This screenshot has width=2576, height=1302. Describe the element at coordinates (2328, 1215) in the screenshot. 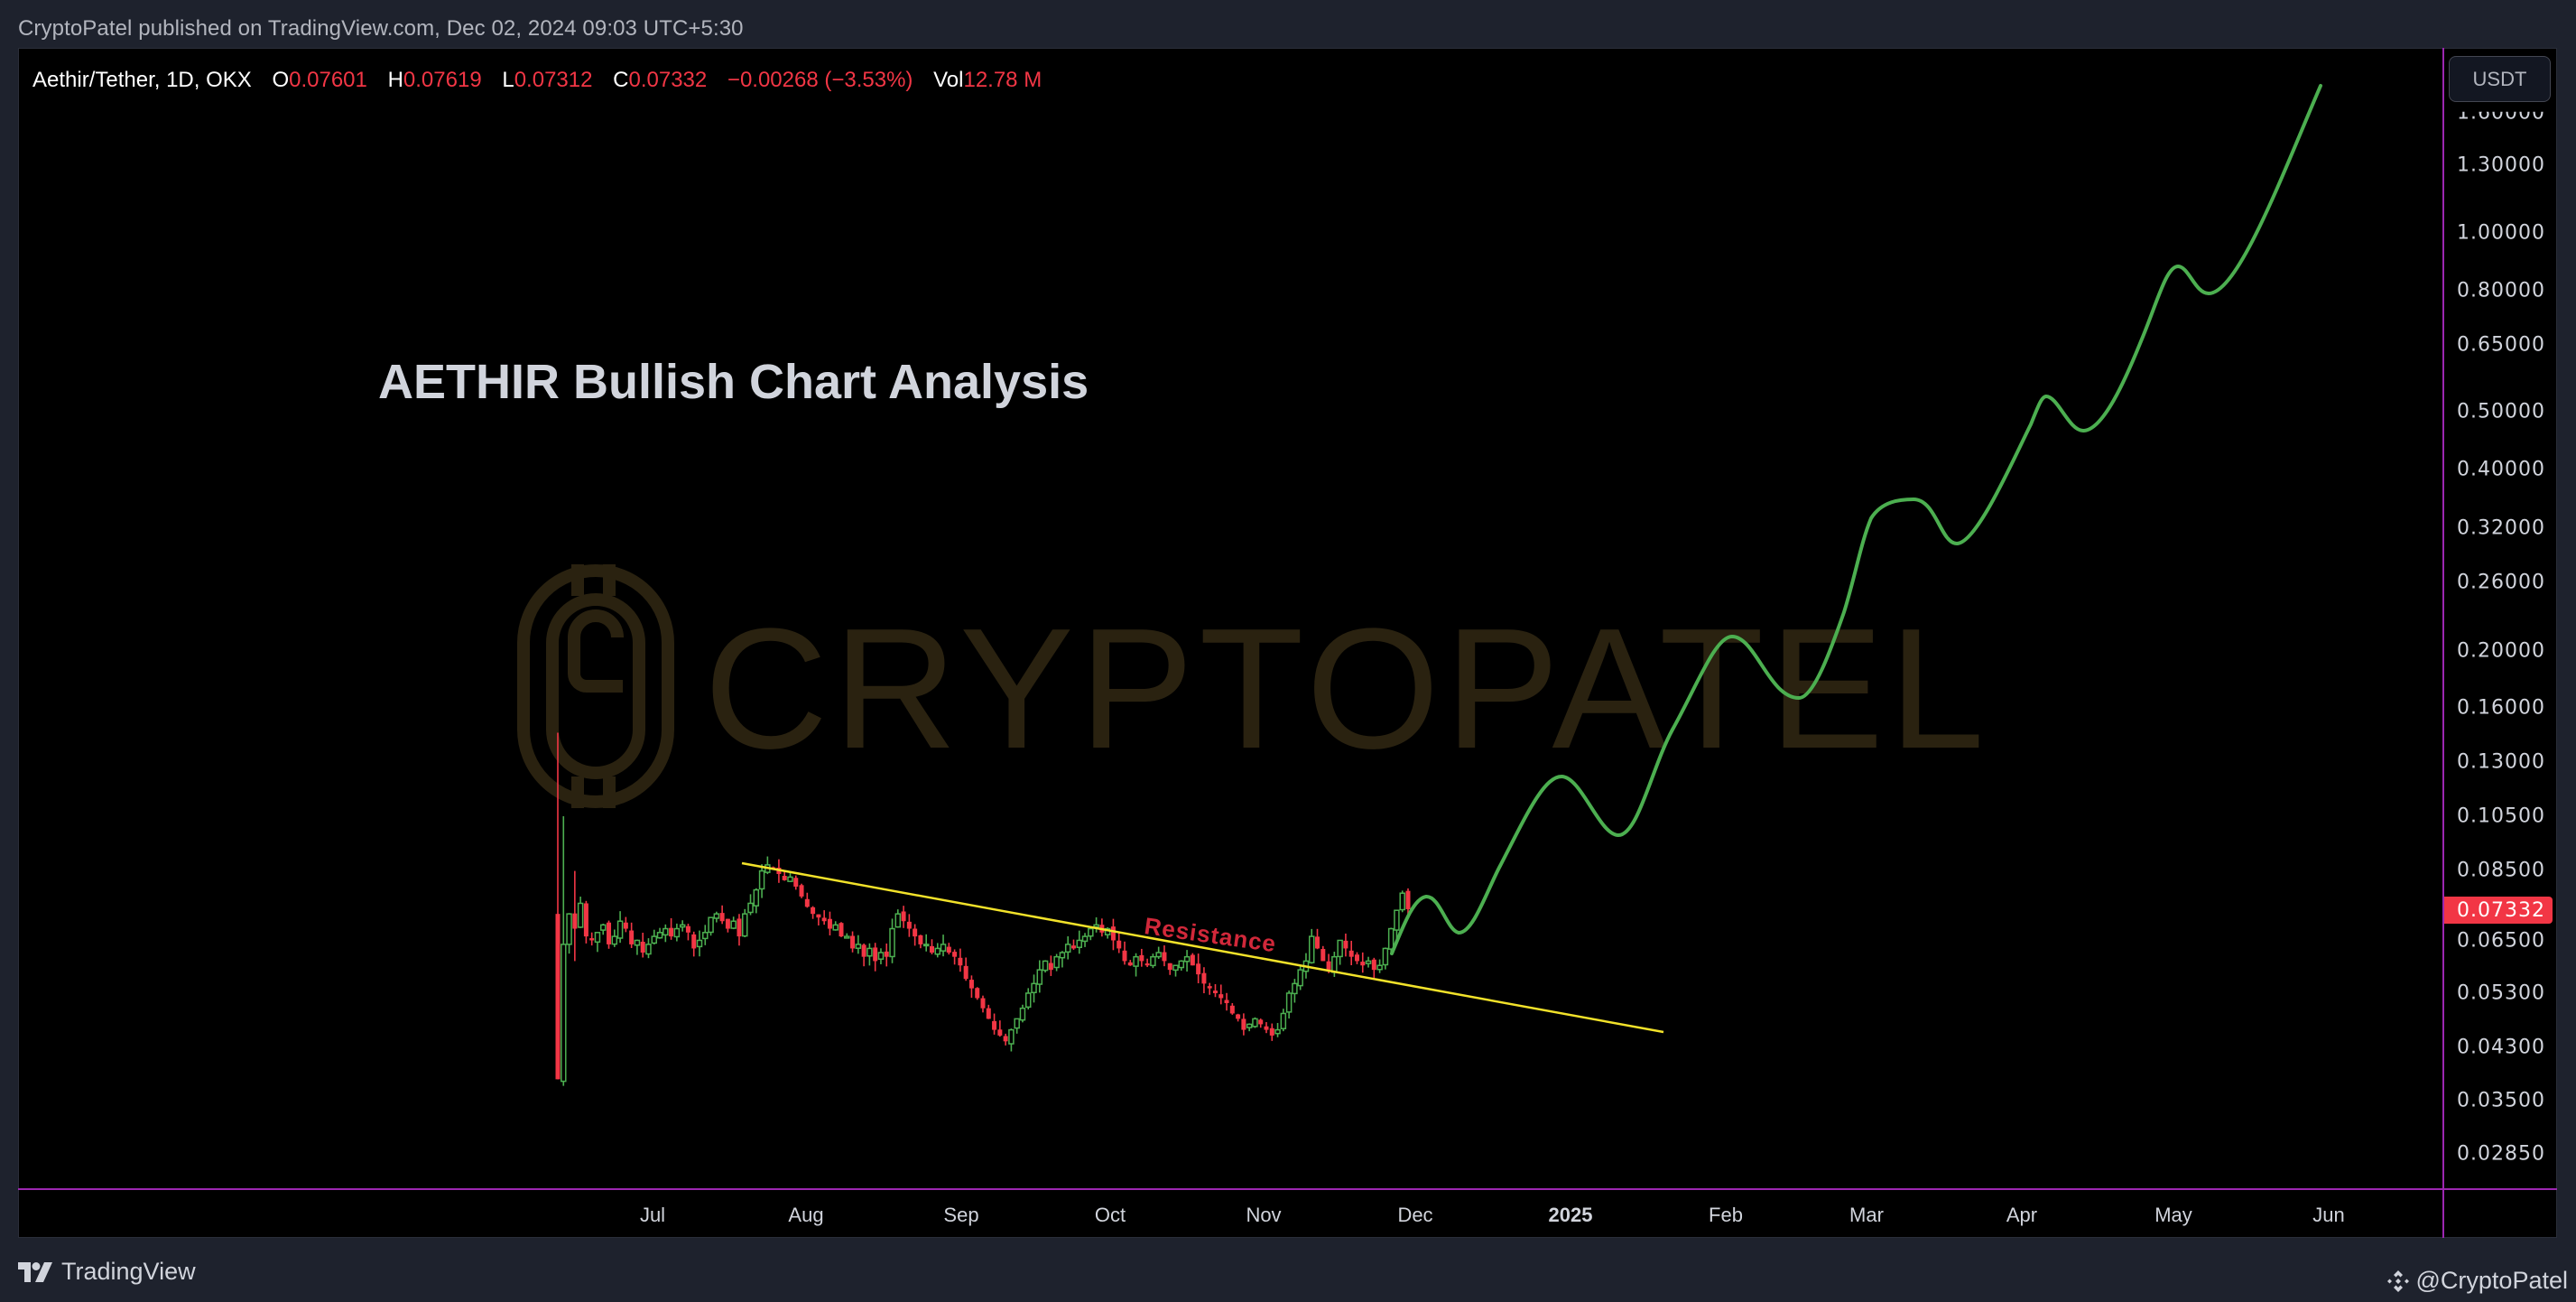

I see `time-tick: Jun` at that location.